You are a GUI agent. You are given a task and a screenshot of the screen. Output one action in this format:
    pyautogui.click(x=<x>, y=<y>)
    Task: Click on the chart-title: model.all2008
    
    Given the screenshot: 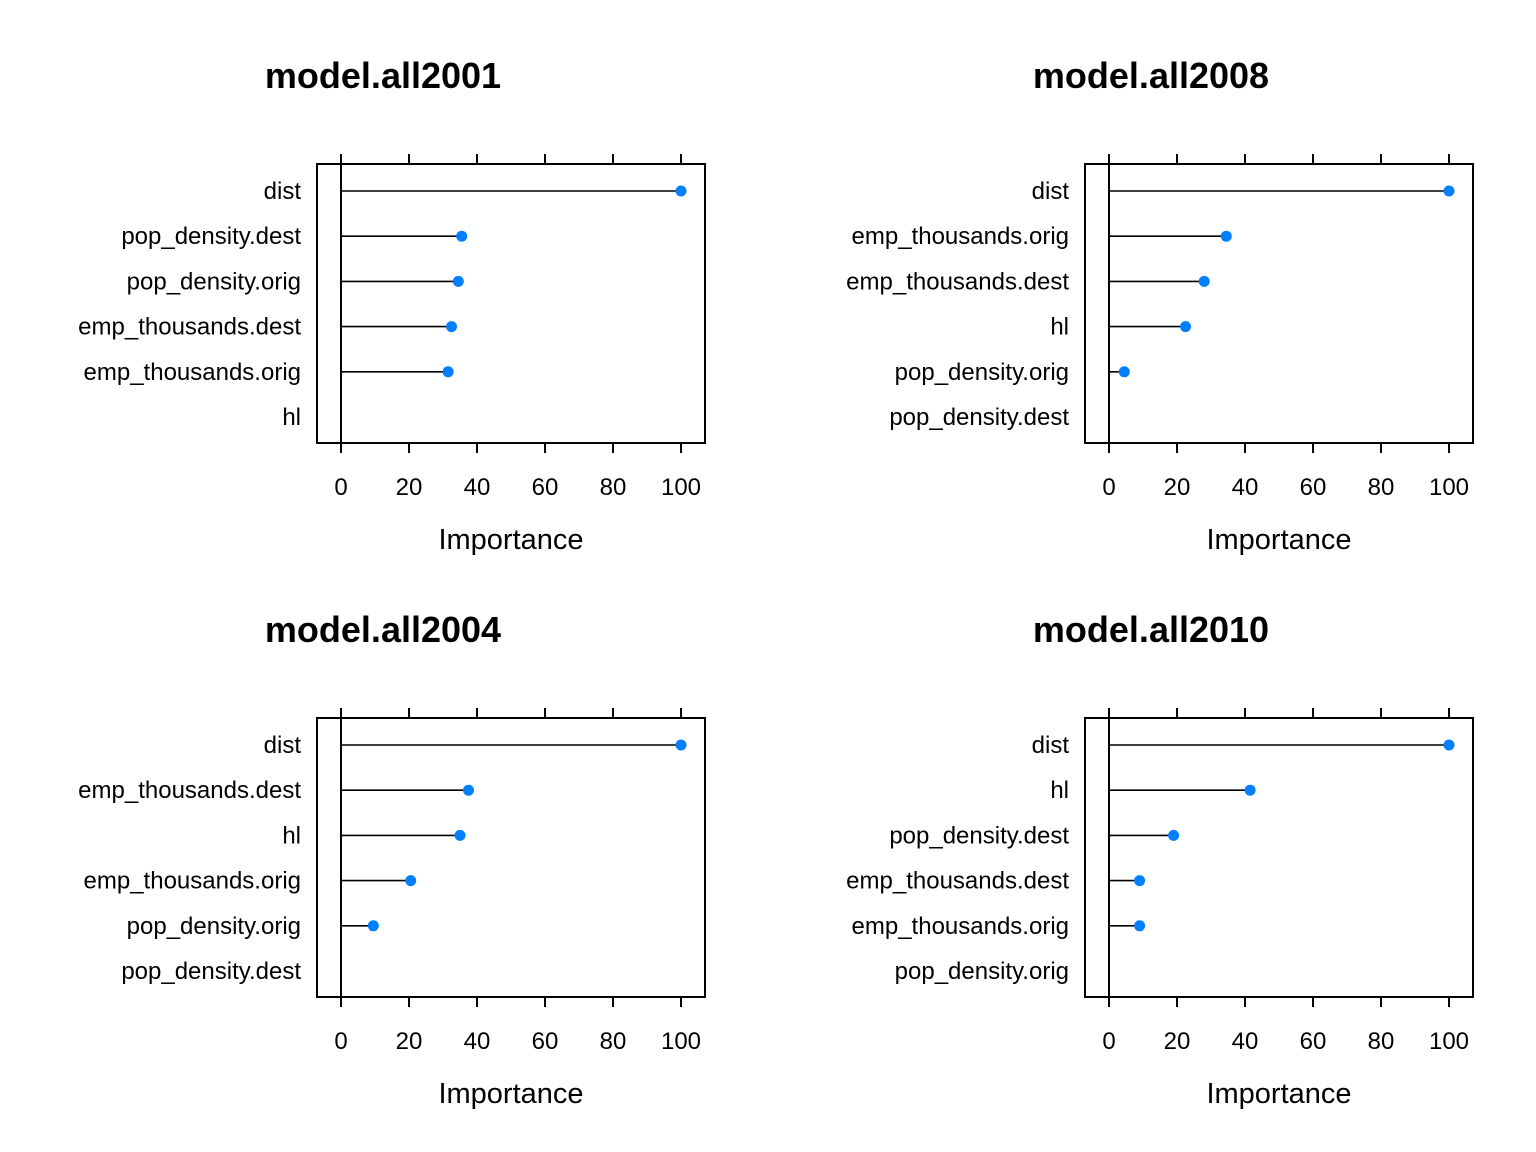 What is the action you would take?
    pyautogui.click(x=1151, y=75)
    